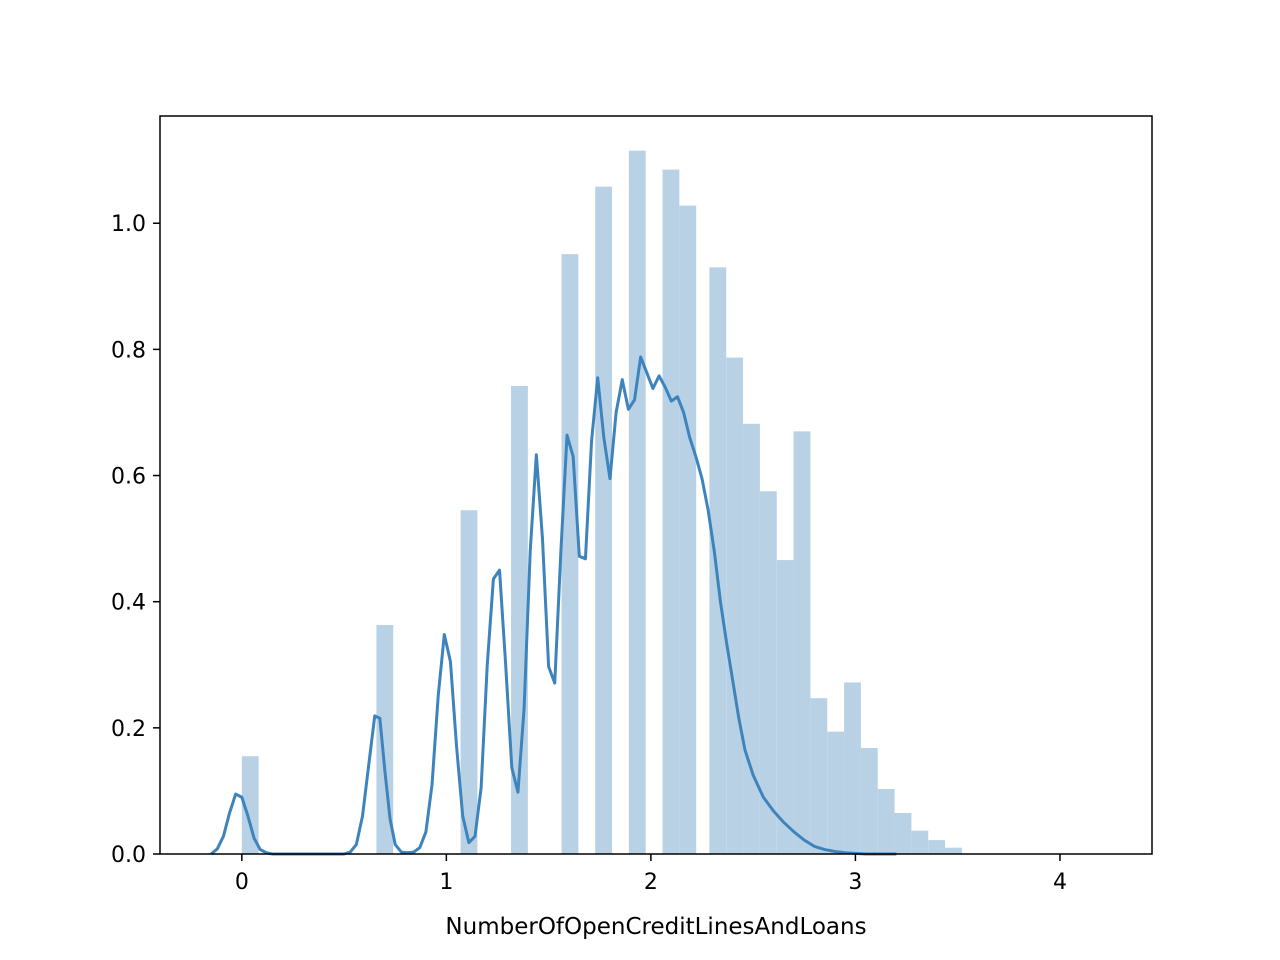 Image resolution: width=1280 pixels, height=960 pixels. I want to click on y-tick-label: 0.2, so click(128, 729).